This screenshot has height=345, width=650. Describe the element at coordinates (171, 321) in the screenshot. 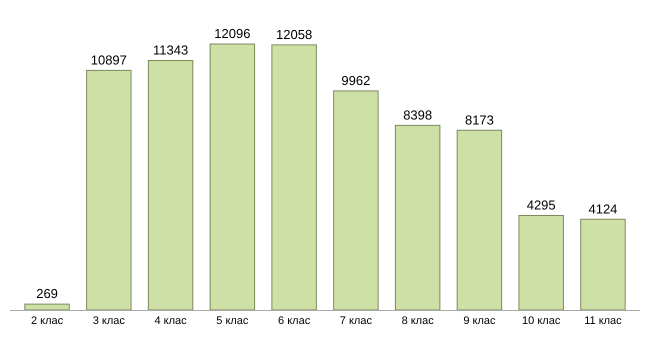

I see `x-tick-label: 4 клас` at that location.